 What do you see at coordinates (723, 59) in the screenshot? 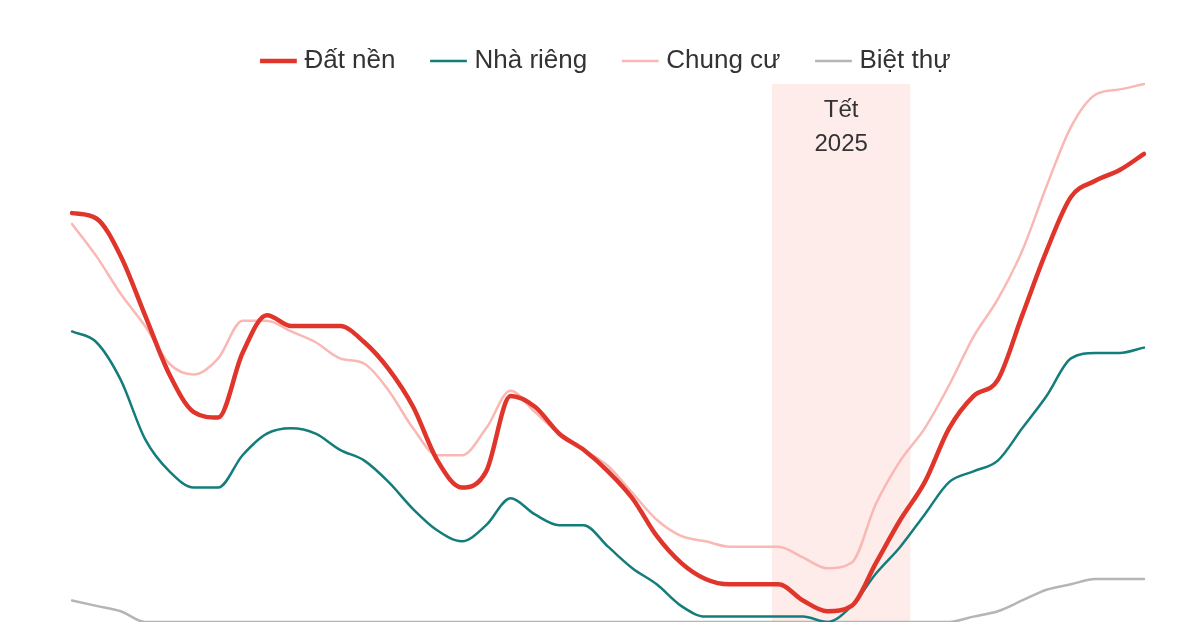
I see `legend-label: Chung cư` at bounding box center [723, 59].